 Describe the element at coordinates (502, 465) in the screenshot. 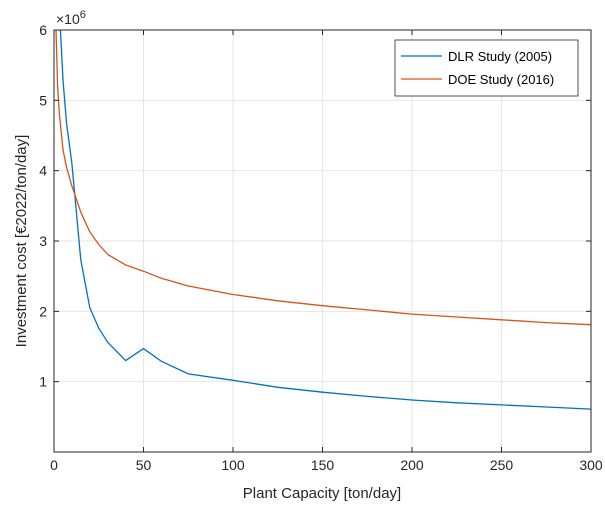

I see `x-tick-label: 250` at that location.